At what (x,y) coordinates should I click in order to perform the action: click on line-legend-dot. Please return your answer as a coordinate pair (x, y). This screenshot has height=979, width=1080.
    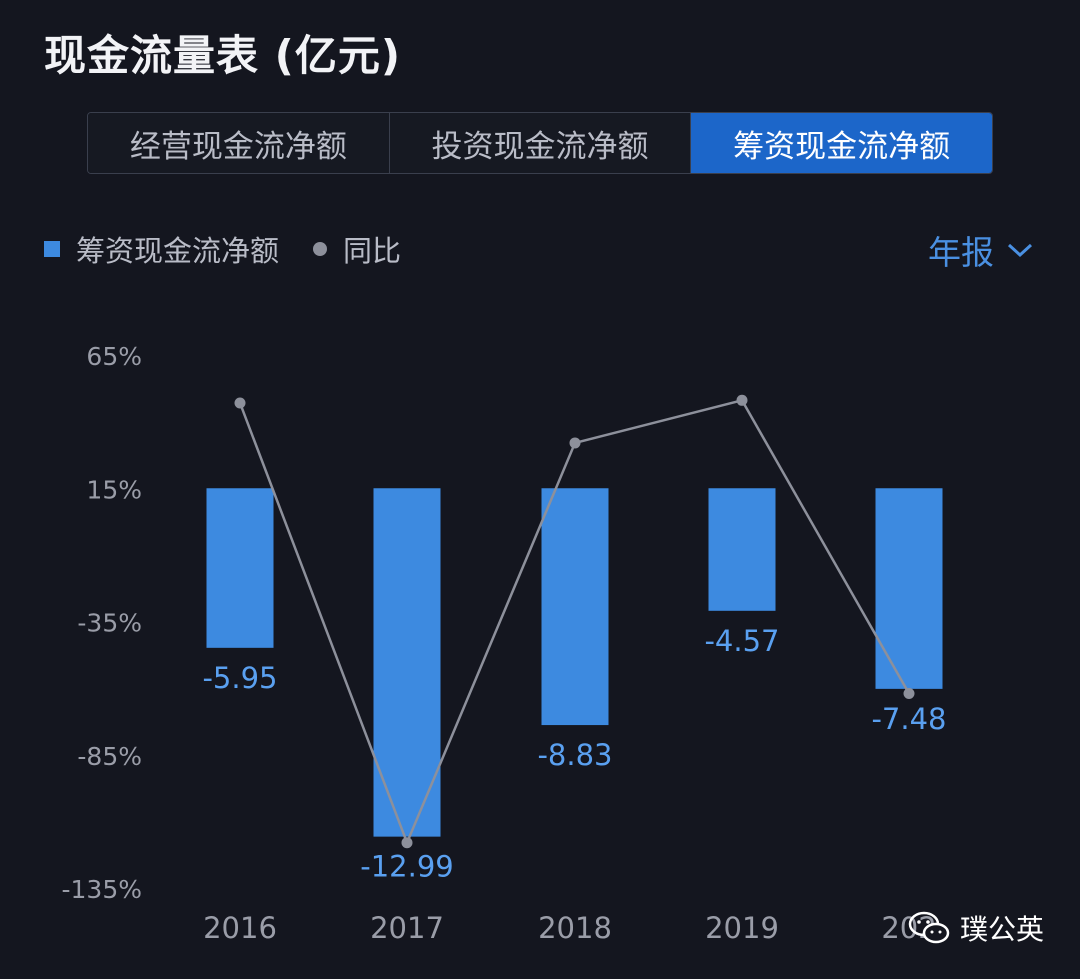
    Looking at the image, I should click on (320, 249).